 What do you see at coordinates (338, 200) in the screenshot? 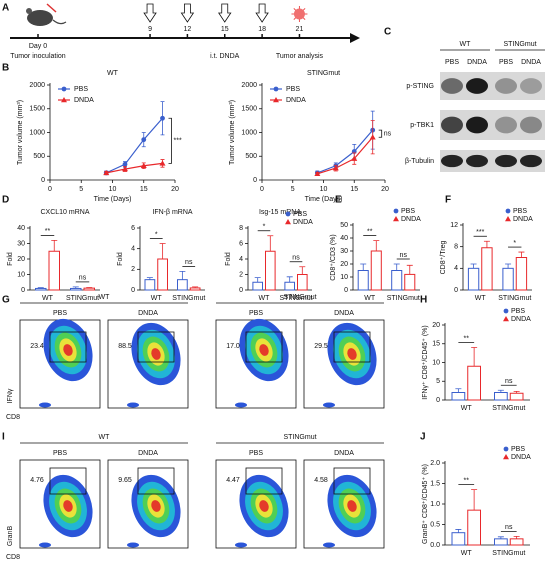
I see `panel-label: E` at bounding box center [338, 200].